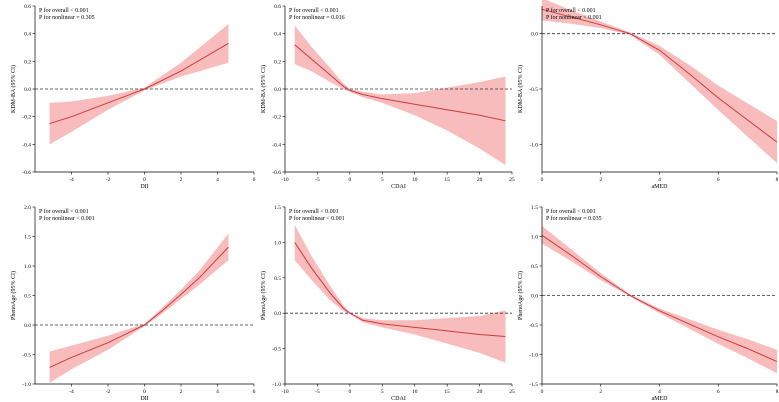 Image resolution: width=779 pixels, height=402 pixels. What do you see at coordinates (285, 392) in the screenshot?
I see `x-tick-label: -10` at bounding box center [285, 392].